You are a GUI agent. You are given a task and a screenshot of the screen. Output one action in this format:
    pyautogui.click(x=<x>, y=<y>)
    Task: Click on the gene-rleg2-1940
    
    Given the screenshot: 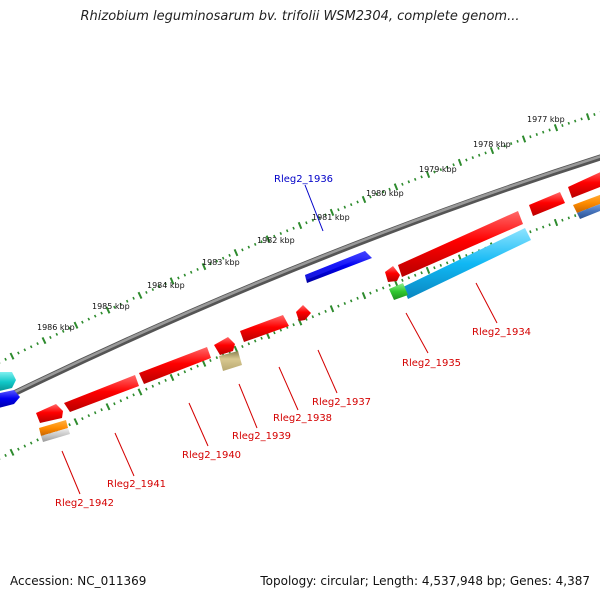 What is the action you would take?
    pyautogui.click(x=175, y=365)
    